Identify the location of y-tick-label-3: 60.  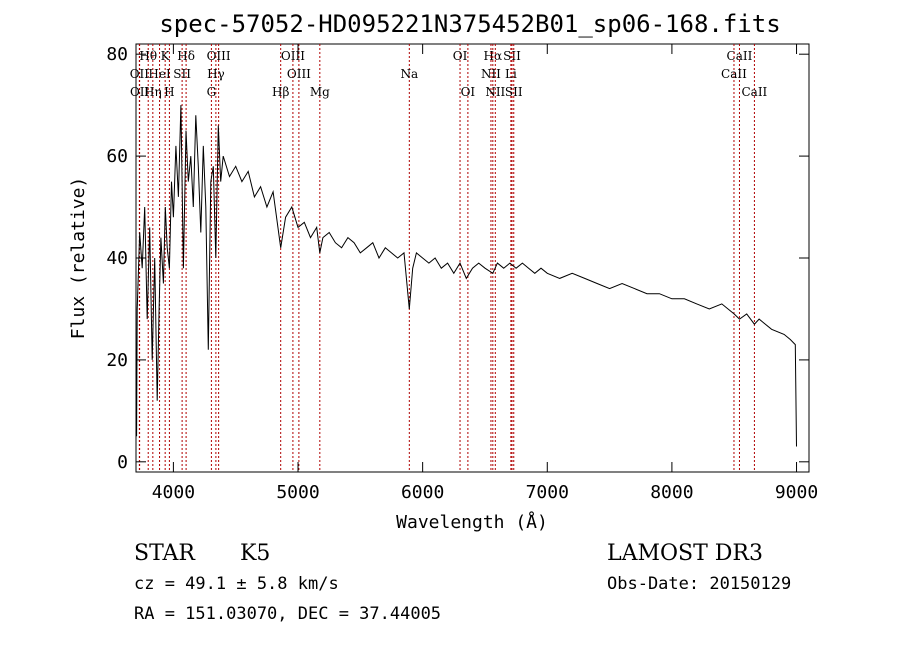
(117, 156).